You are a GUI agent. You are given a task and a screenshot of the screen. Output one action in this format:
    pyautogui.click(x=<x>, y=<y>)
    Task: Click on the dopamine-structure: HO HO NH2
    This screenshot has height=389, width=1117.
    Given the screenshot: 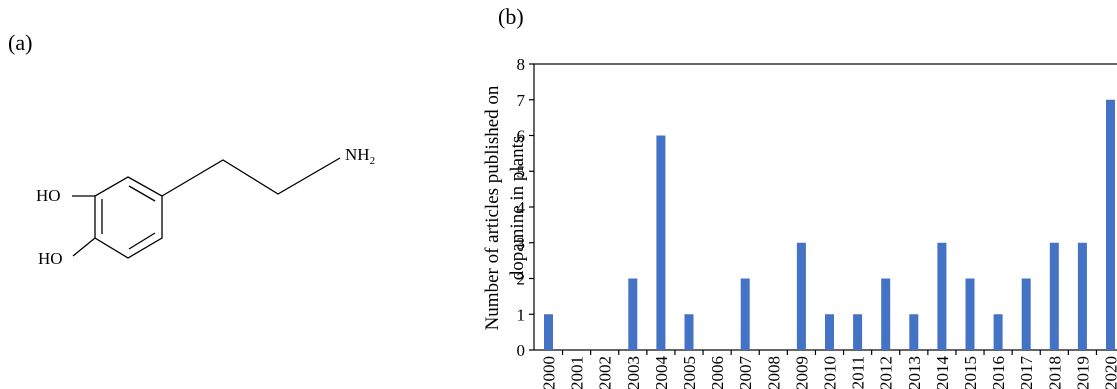 What is the action you would take?
    pyautogui.click(x=205, y=206)
    